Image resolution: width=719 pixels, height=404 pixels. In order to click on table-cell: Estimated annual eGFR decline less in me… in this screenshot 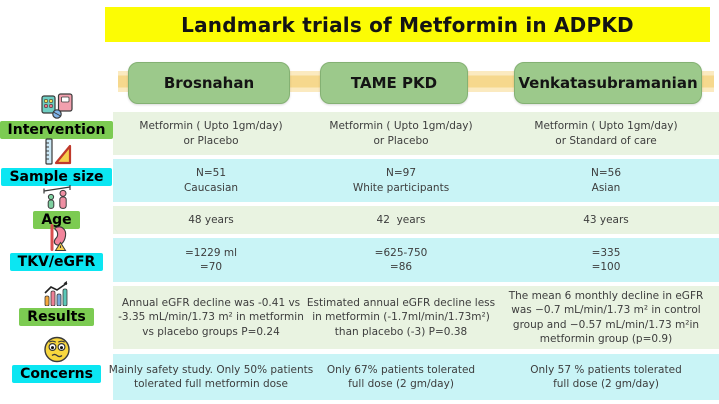, I will do `click(401, 317)`.